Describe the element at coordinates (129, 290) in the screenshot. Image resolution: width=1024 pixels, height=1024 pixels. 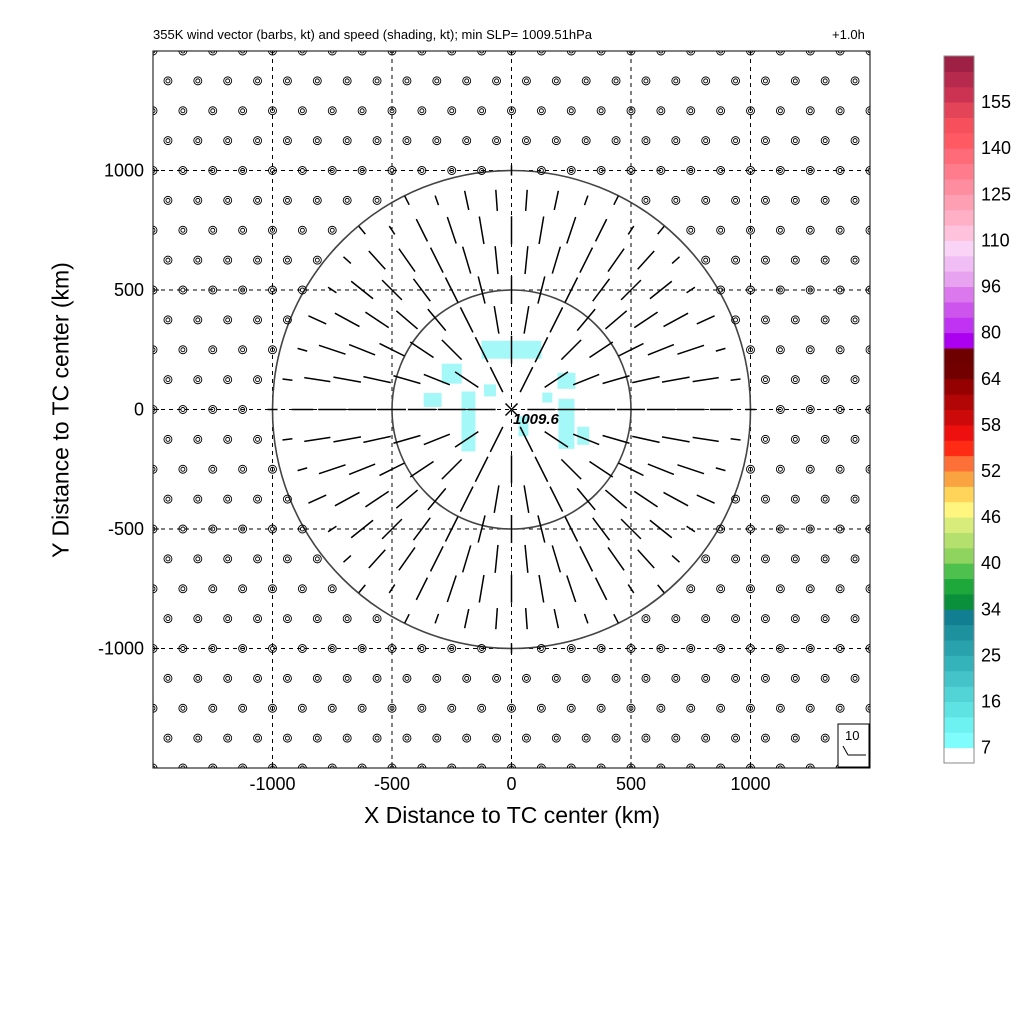
I see `y-tick-label: 500` at that location.